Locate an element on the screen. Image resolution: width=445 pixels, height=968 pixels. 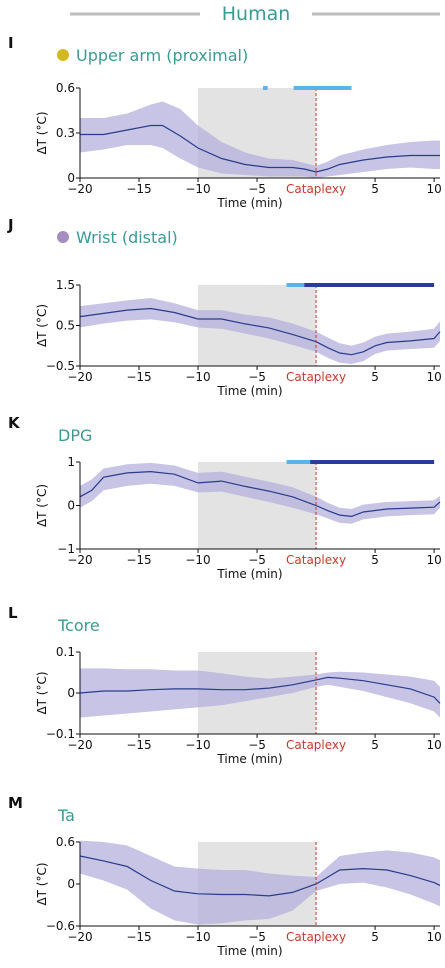
panel-title: Wrist (distal) is located at coordinates (127, 237).